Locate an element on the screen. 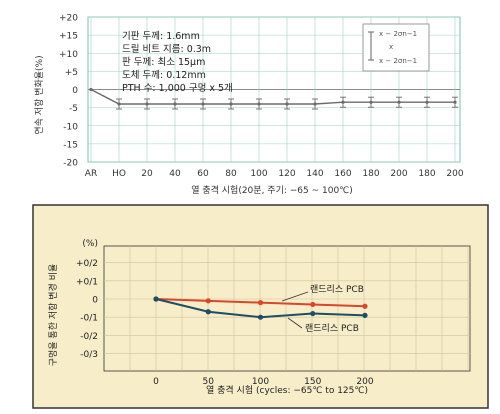 The height and width of the screenshot is (414, 500). callout-label-series-1: 랜드리스 PCB is located at coordinates (337, 289).